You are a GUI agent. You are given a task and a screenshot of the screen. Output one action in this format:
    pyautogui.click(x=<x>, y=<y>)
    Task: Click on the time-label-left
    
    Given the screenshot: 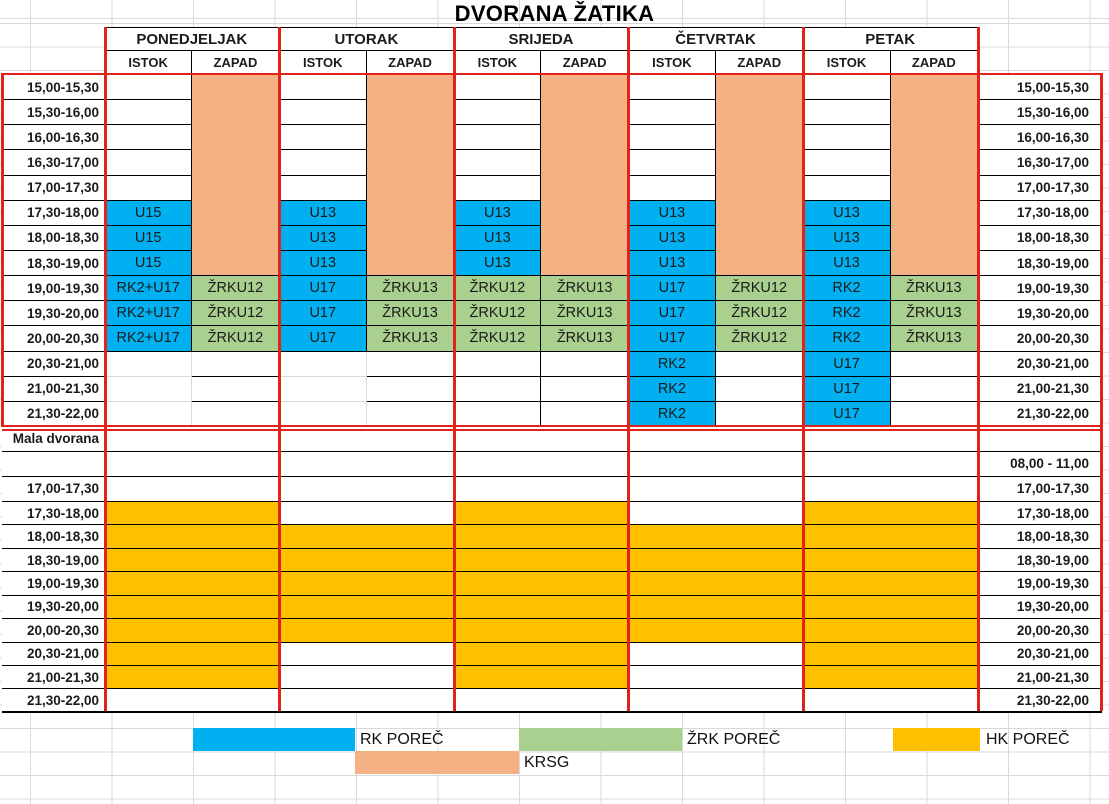 What is the action you would take?
    pyautogui.click(x=53, y=464)
    